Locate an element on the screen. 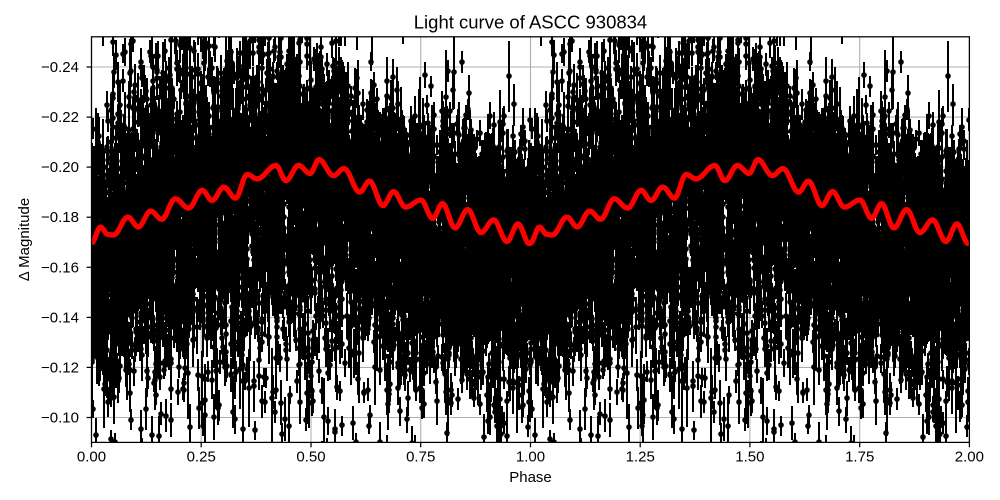 Image resolution: width=1000 pixels, height=500 pixels. svg-text: Phase is located at coordinates (530, 477).